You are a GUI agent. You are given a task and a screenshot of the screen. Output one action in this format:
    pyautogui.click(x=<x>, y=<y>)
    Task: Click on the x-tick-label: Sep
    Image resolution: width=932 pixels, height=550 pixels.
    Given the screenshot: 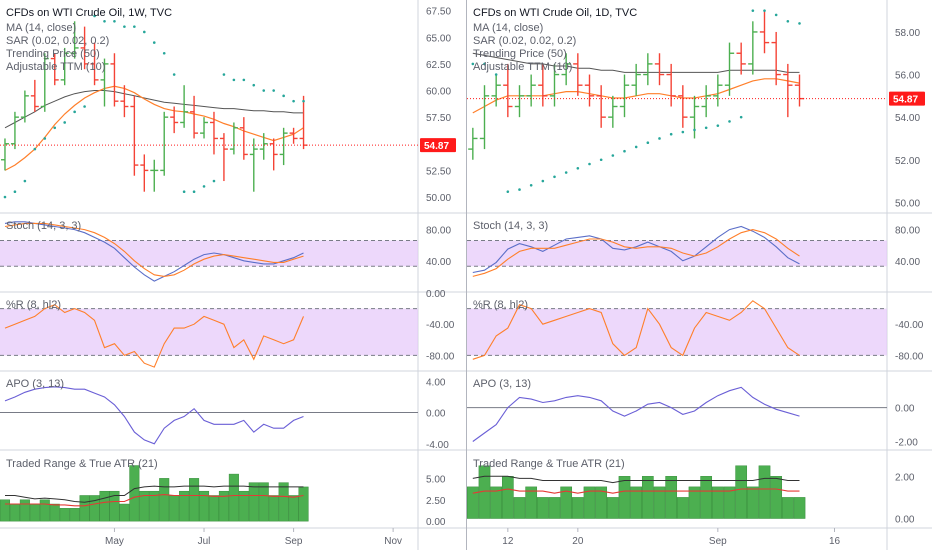 What is the action you would take?
    pyautogui.click(x=294, y=541)
    